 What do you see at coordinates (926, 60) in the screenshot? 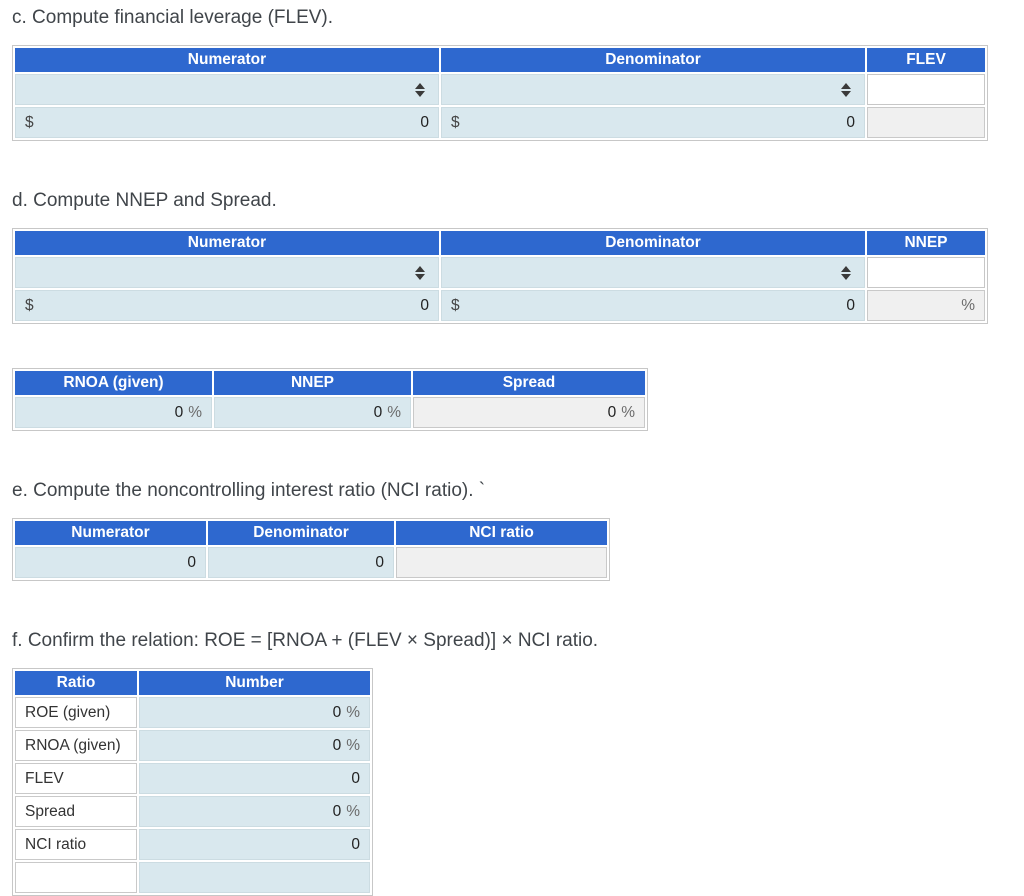
I see `flev-result-header: FLEV` at bounding box center [926, 60].